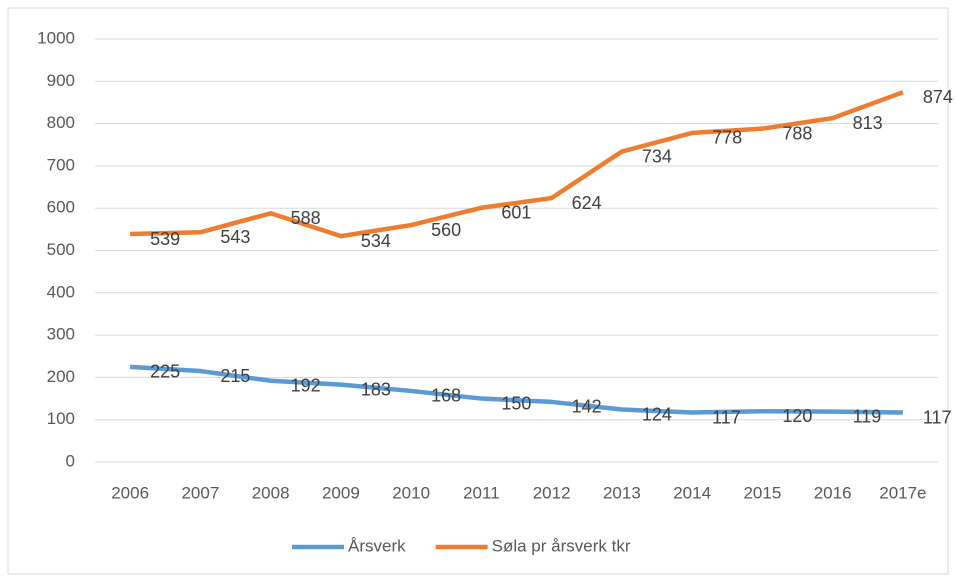 The height and width of the screenshot is (579, 956). What do you see at coordinates (306, 218) in the screenshot?
I see `data-label: 588` at bounding box center [306, 218].